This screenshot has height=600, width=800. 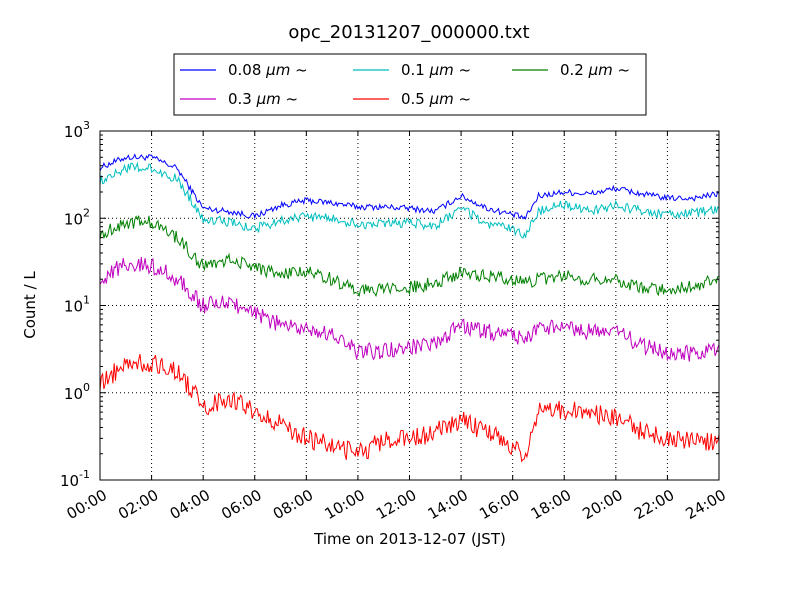 What do you see at coordinates (436, 99) in the screenshot?
I see `legend-label: 0.5 μm ~` at bounding box center [436, 99].